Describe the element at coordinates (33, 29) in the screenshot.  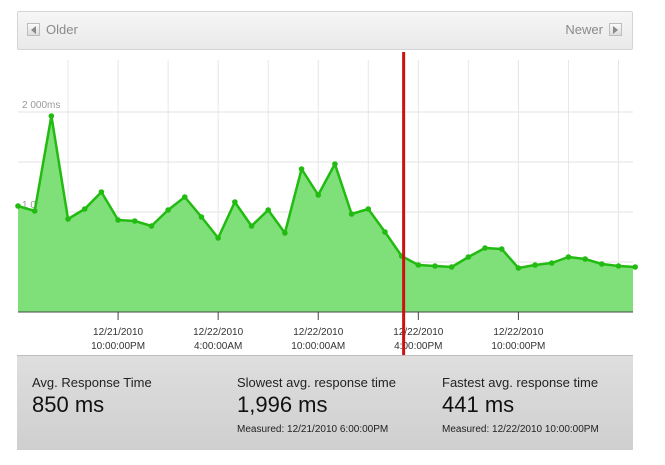
I see `arrow-left-icon` at that location.